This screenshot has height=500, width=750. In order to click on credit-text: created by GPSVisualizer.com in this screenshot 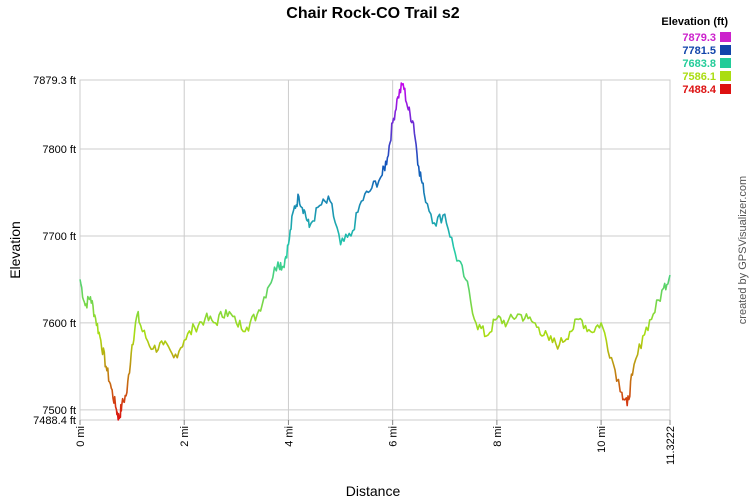, I will do `click(743, 250)`.